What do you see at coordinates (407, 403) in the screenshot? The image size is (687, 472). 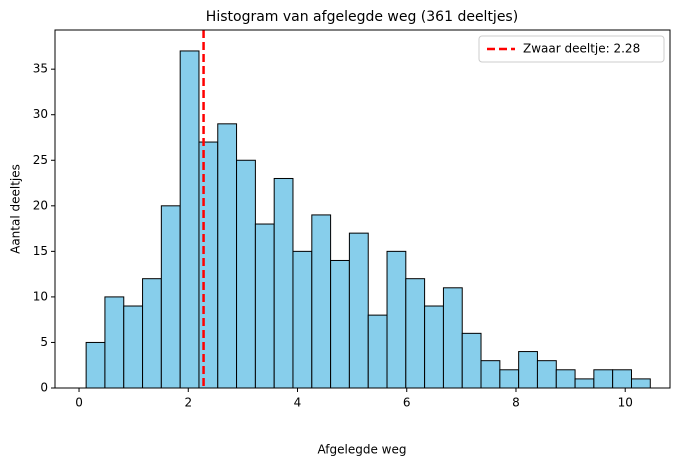 I see `x-tick-label: 6` at bounding box center [407, 403].